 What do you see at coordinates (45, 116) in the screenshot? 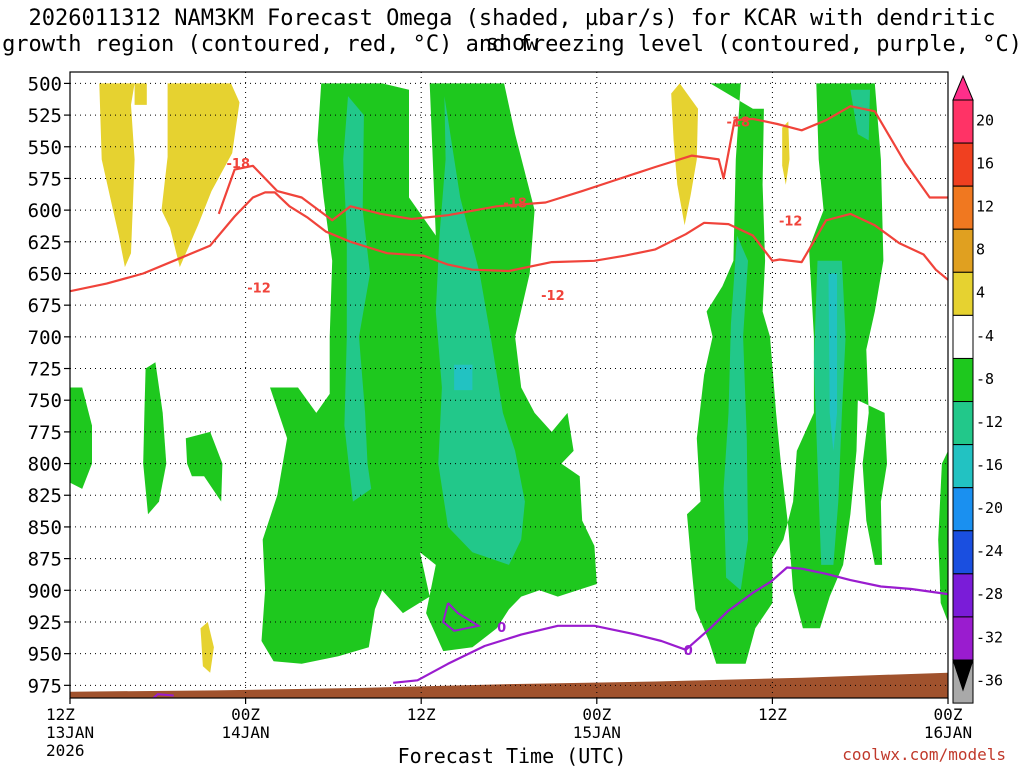
I see `y-tick-label: 525` at bounding box center [45, 116].